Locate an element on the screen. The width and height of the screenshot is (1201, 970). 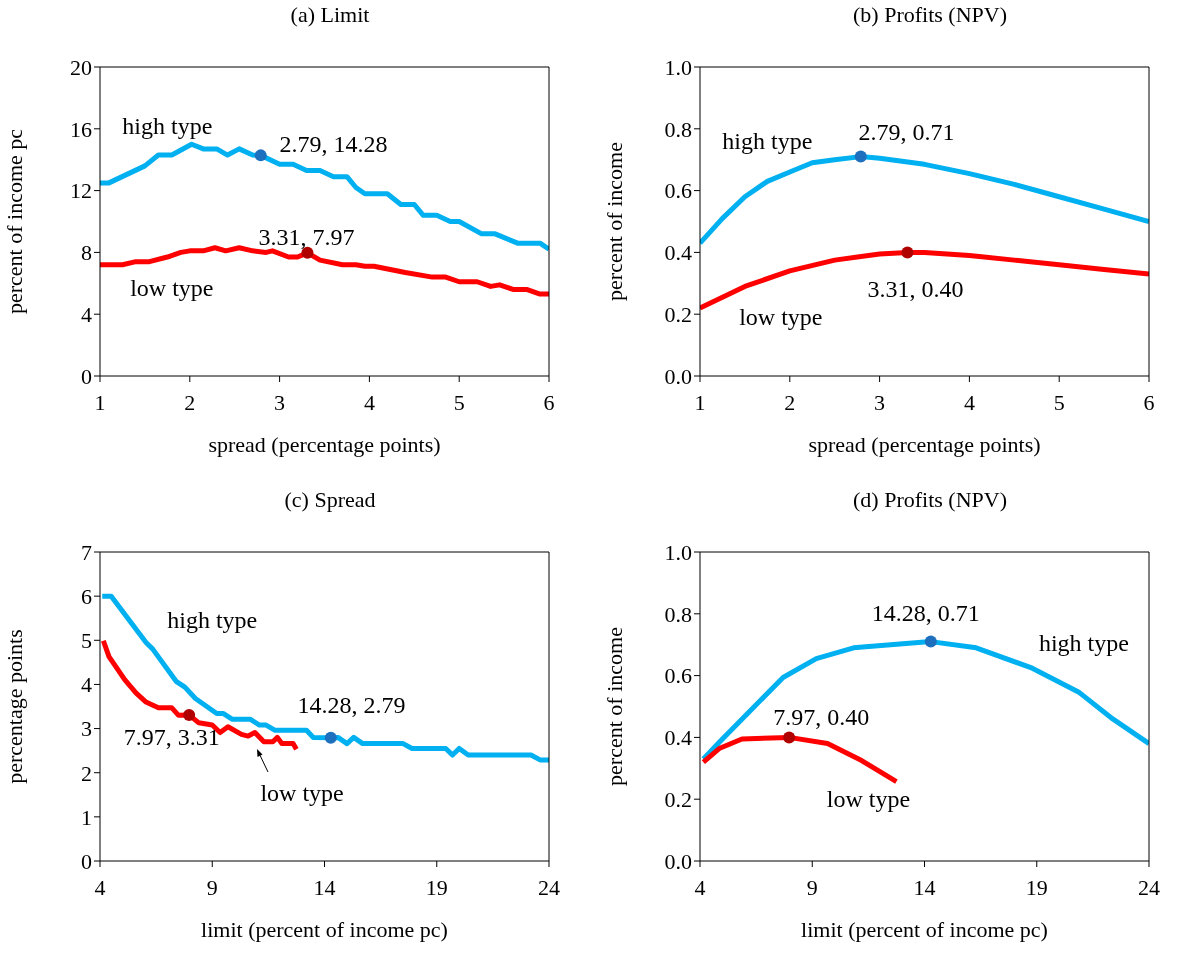
y-tick-label: 20 is located at coordinates (81, 67).